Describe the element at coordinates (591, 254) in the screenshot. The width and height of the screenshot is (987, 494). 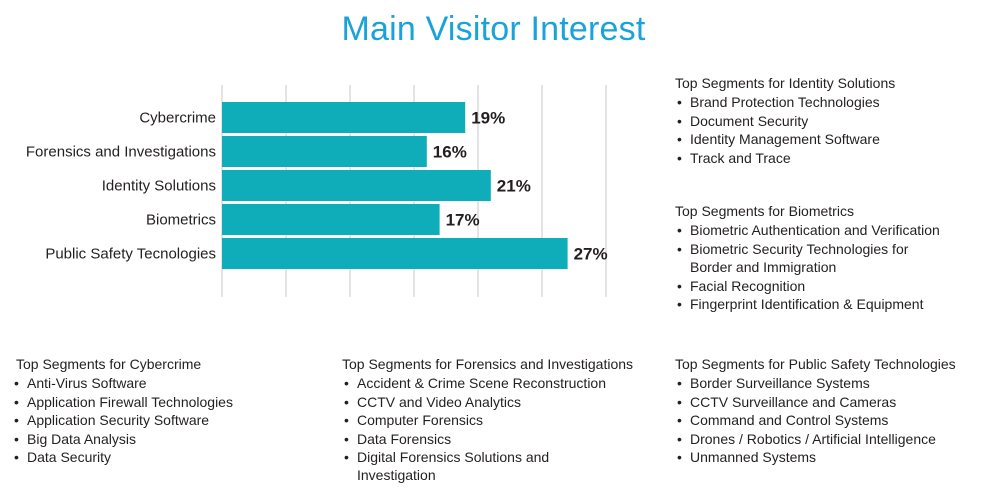
I see `value-label: 27%` at that location.